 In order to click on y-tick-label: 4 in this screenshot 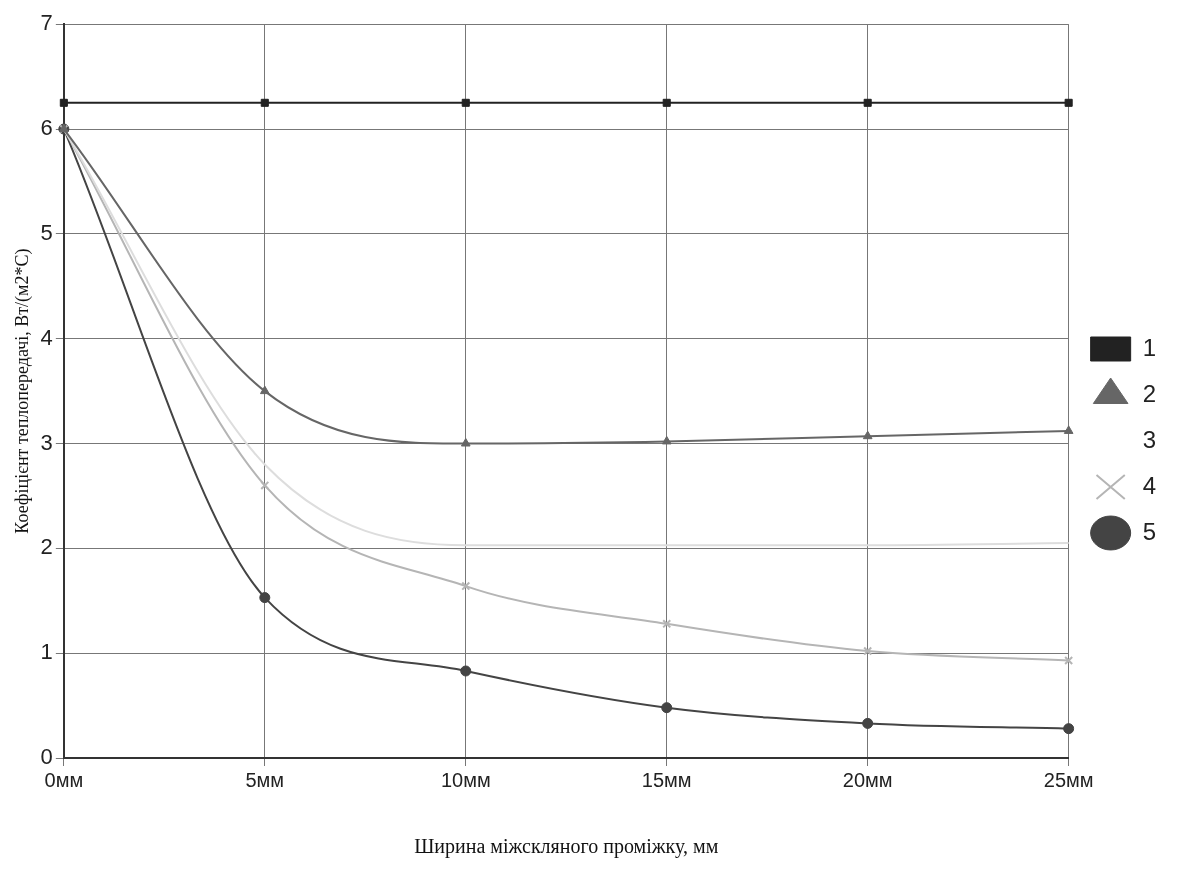, I will do `click(46, 337)`.